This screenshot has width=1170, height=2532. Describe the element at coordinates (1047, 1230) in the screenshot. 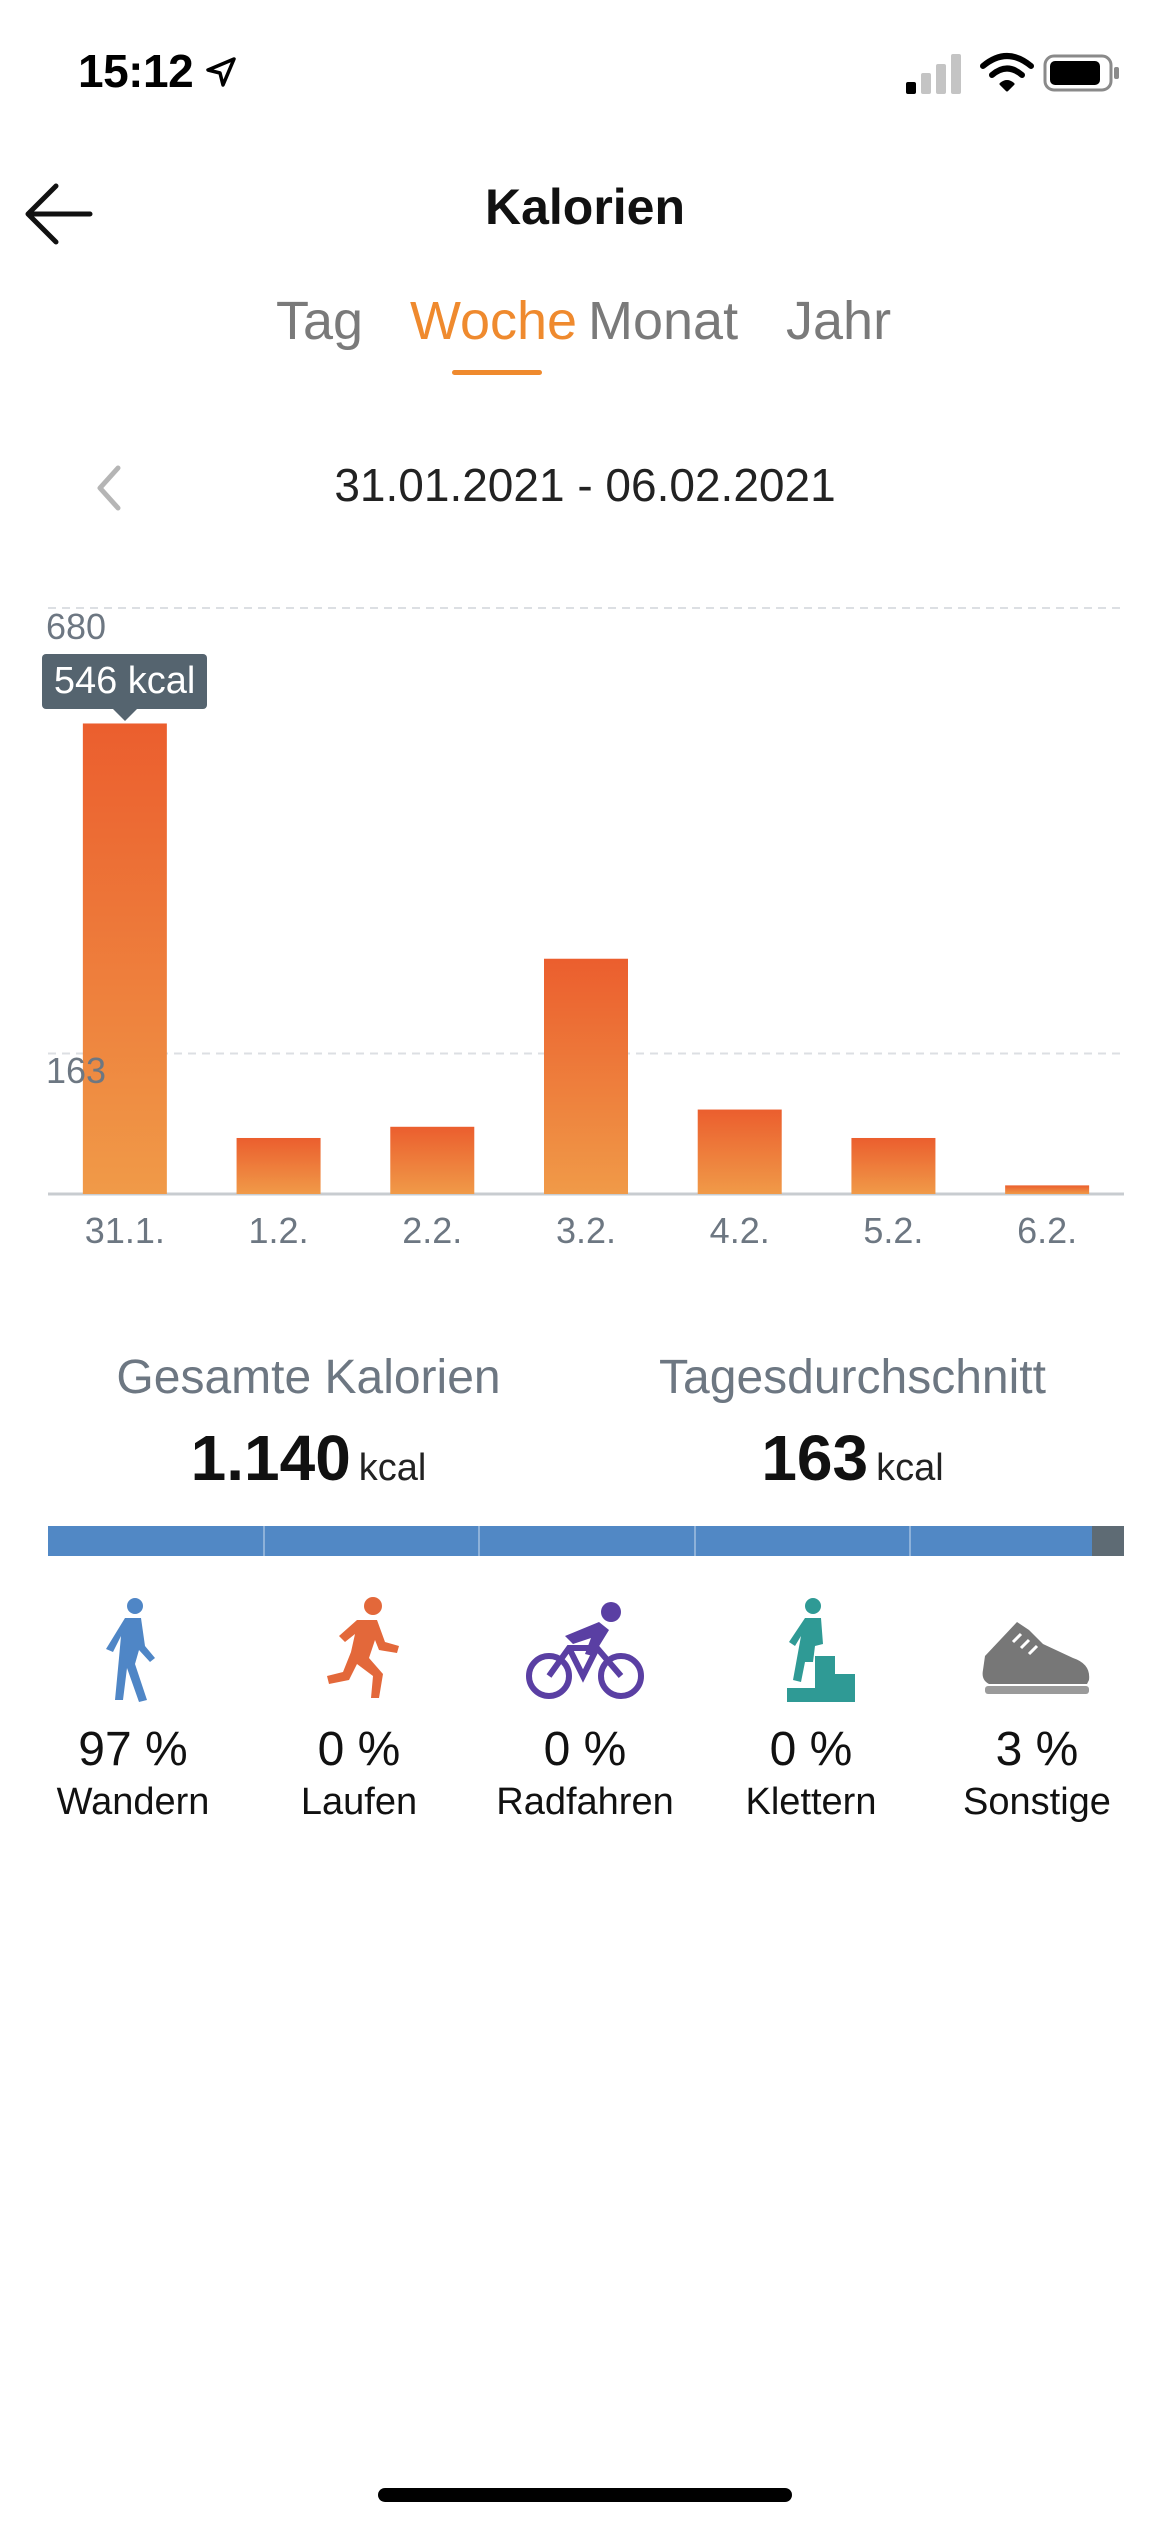

I see `x-tick-label: 6.2.` at that location.